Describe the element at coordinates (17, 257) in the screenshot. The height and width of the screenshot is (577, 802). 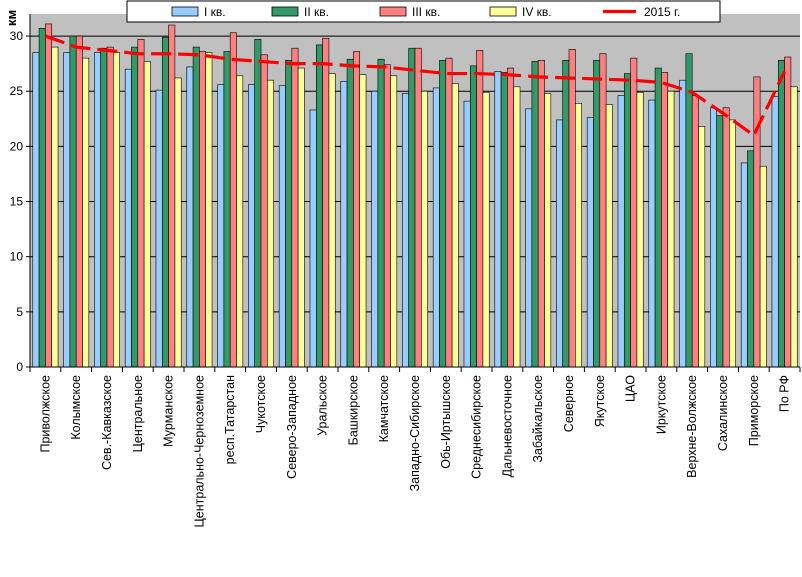
I see `y-tick-label: 10` at that location.